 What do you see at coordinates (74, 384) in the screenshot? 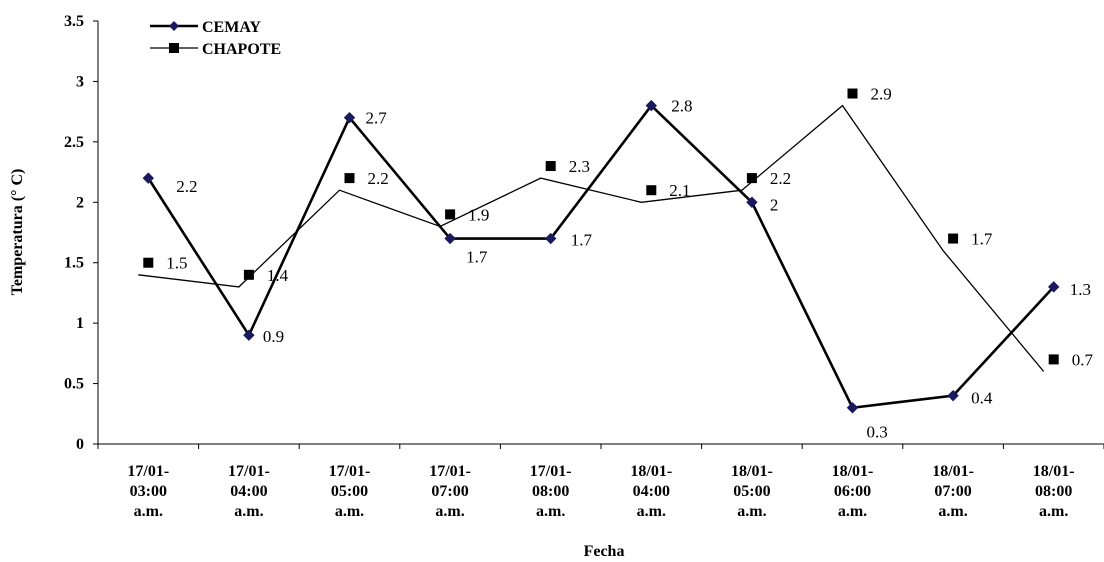
I see `y-tick-label: 0.5` at bounding box center [74, 384].